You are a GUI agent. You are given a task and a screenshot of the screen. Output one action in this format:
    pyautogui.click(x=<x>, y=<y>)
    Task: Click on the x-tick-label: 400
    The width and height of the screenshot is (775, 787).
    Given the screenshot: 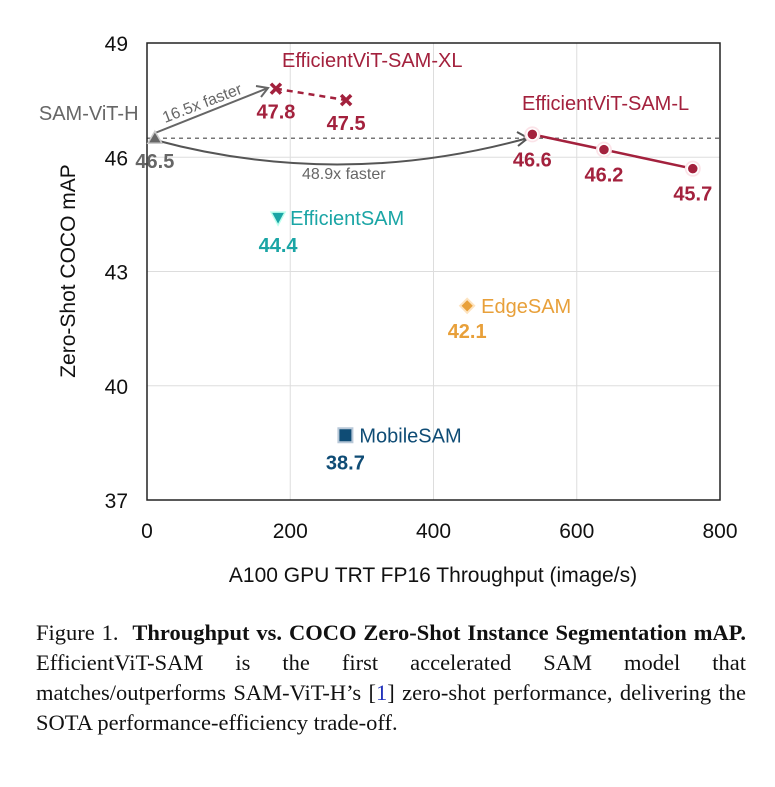 What is the action you would take?
    pyautogui.click(x=433, y=531)
    